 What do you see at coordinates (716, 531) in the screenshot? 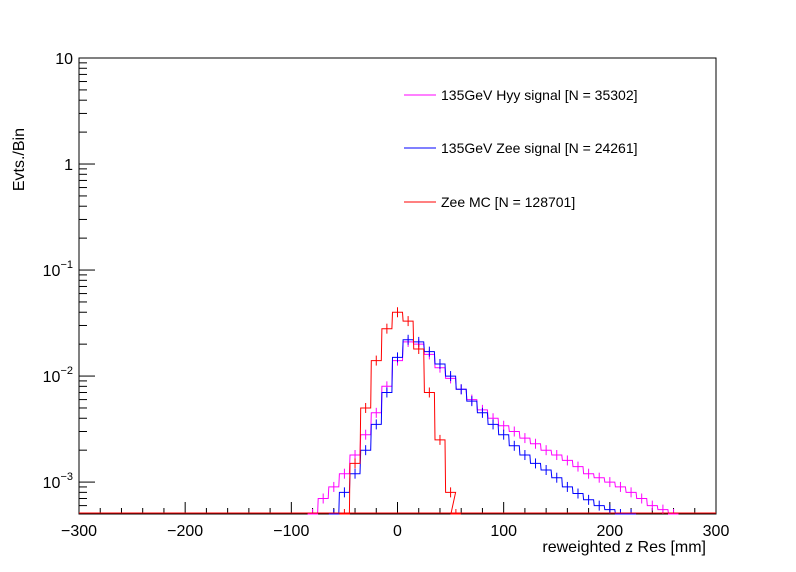
I see `x-tick-label: 300` at bounding box center [716, 531].